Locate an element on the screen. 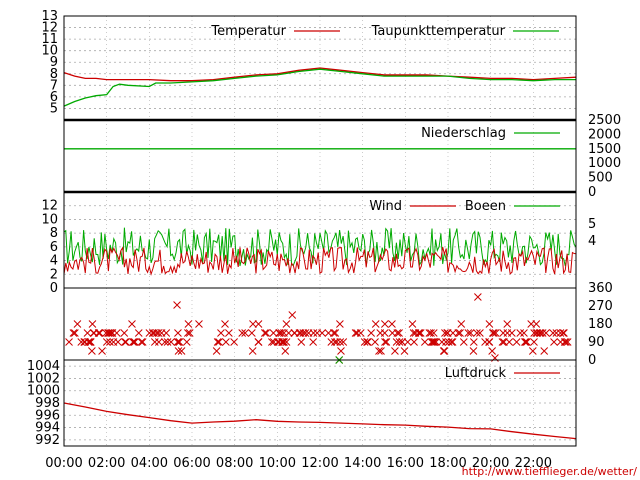  y-tick-label: 6 is located at coordinates (54, 97).